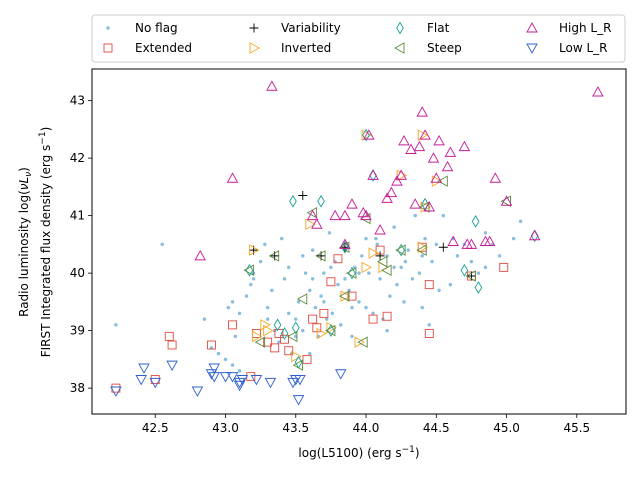 The width and height of the screenshot is (640, 480). Describe the element at coordinates (576, 428) in the screenshot. I see `x-tick-label: 45.5` at that location.